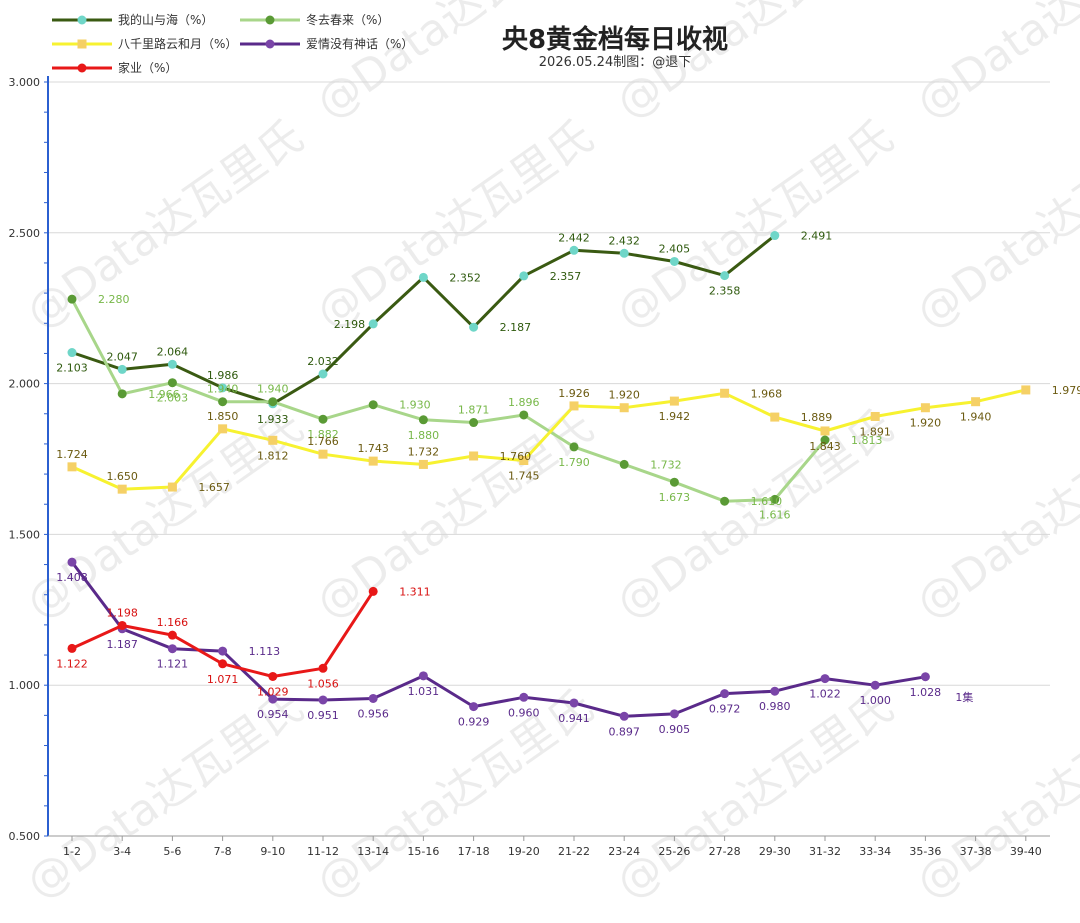 This screenshot has width=1080, height=923. What do you see at coordinates (173, 664) in the screenshot?
I see `data-label: 1.121` at bounding box center [173, 664].